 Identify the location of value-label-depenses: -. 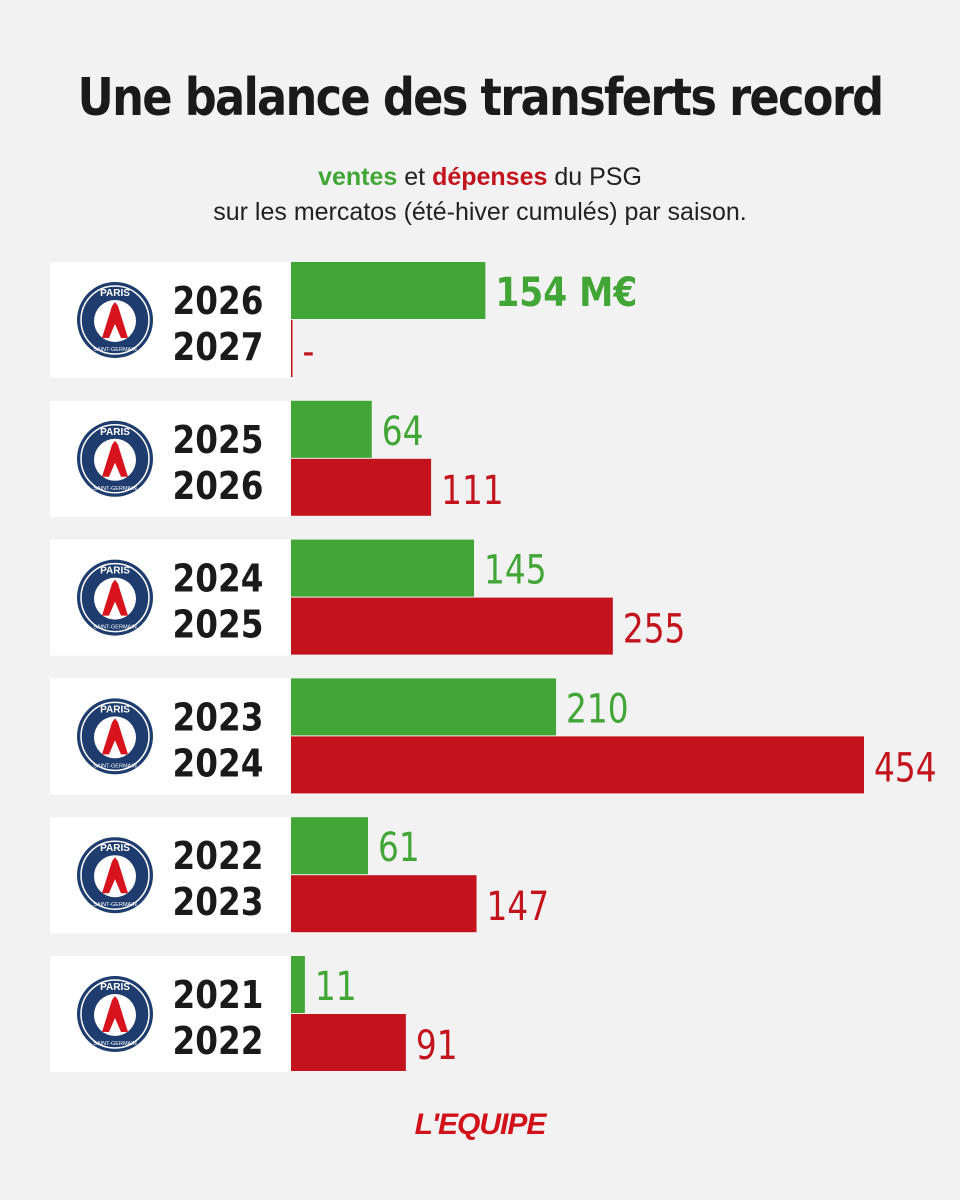
(309, 351).